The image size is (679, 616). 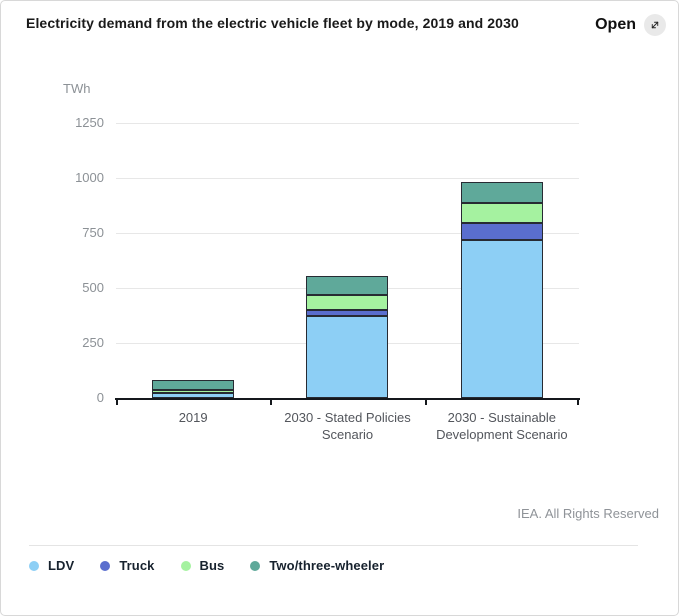 What do you see at coordinates (588, 513) in the screenshot?
I see `attribution-text: IEA. All Rights Reserved` at bounding box center [588, 513].